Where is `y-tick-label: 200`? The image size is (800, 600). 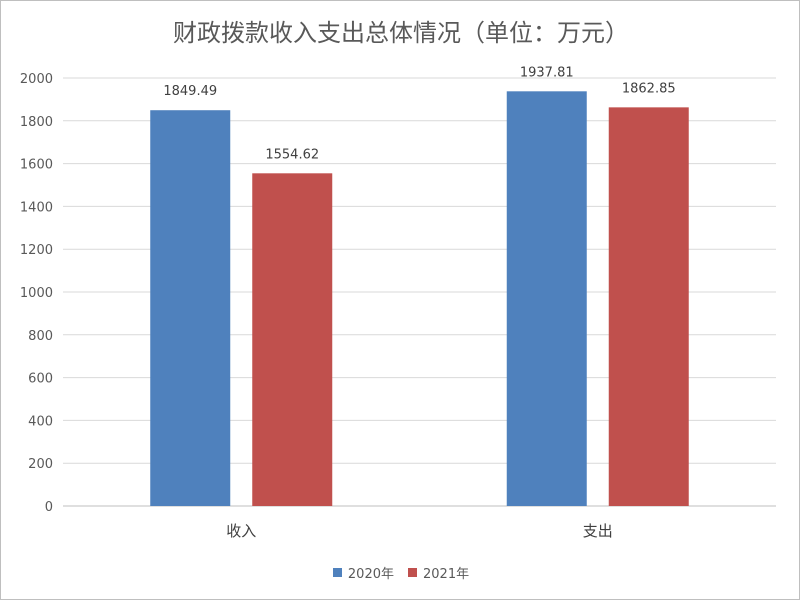 y-tick-label: 200 is located at coordinates (40, 464).